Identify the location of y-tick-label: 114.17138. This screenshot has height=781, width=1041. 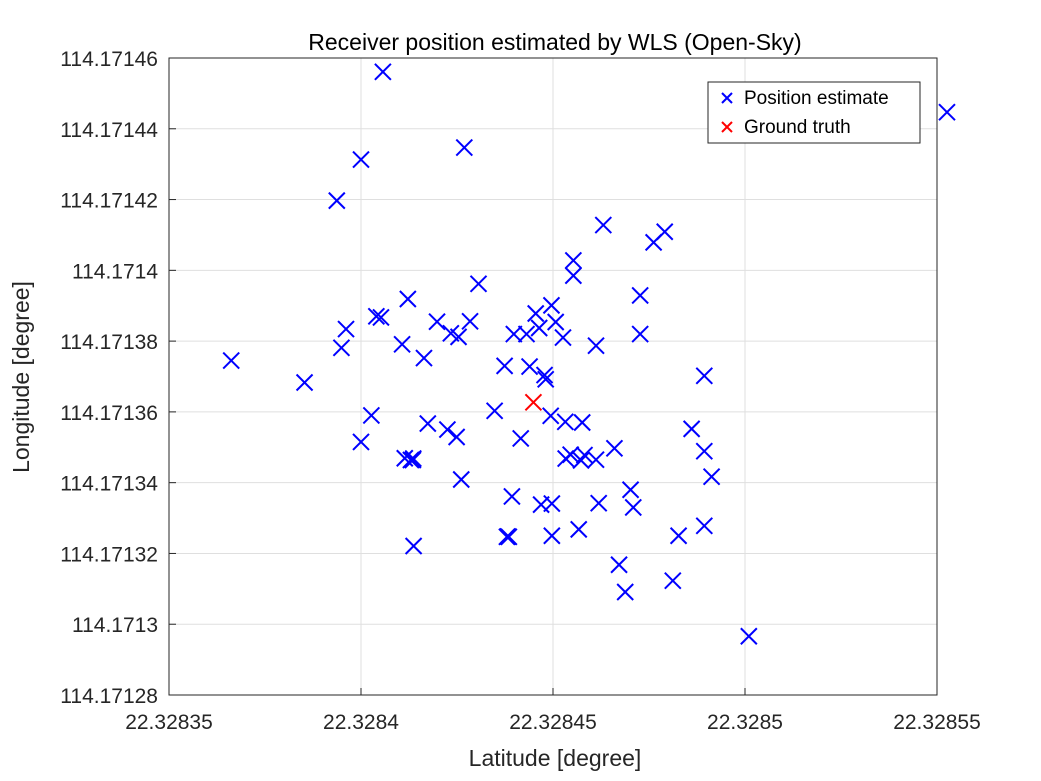
(109, 342).